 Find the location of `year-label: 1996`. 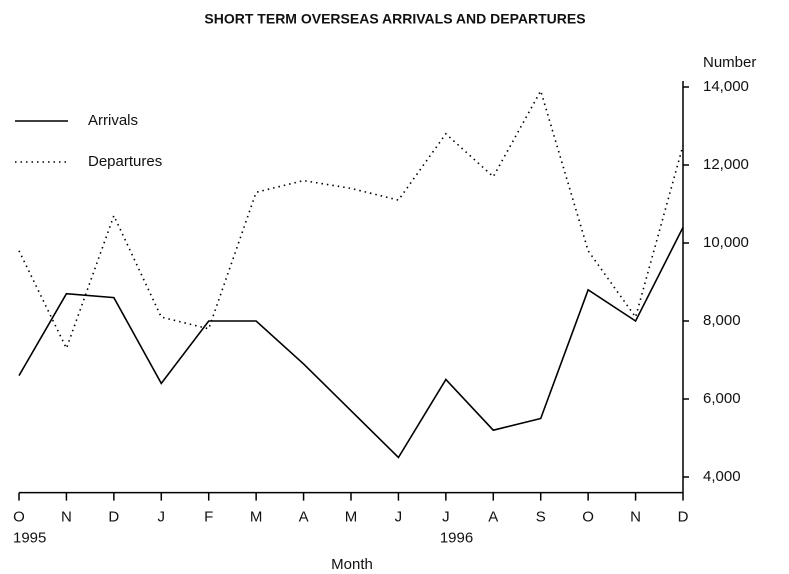

year-label: 1996 is located at coordinates (456, 538).